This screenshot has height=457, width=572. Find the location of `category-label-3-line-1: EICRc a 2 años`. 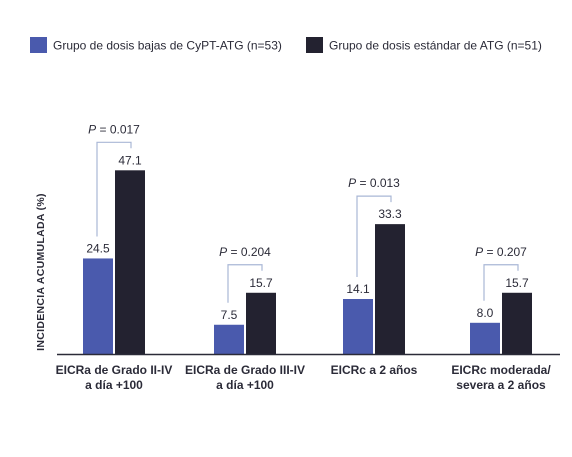

category-label-3-line-1: EICRc a 2 años is located at coordinates (374, 370).